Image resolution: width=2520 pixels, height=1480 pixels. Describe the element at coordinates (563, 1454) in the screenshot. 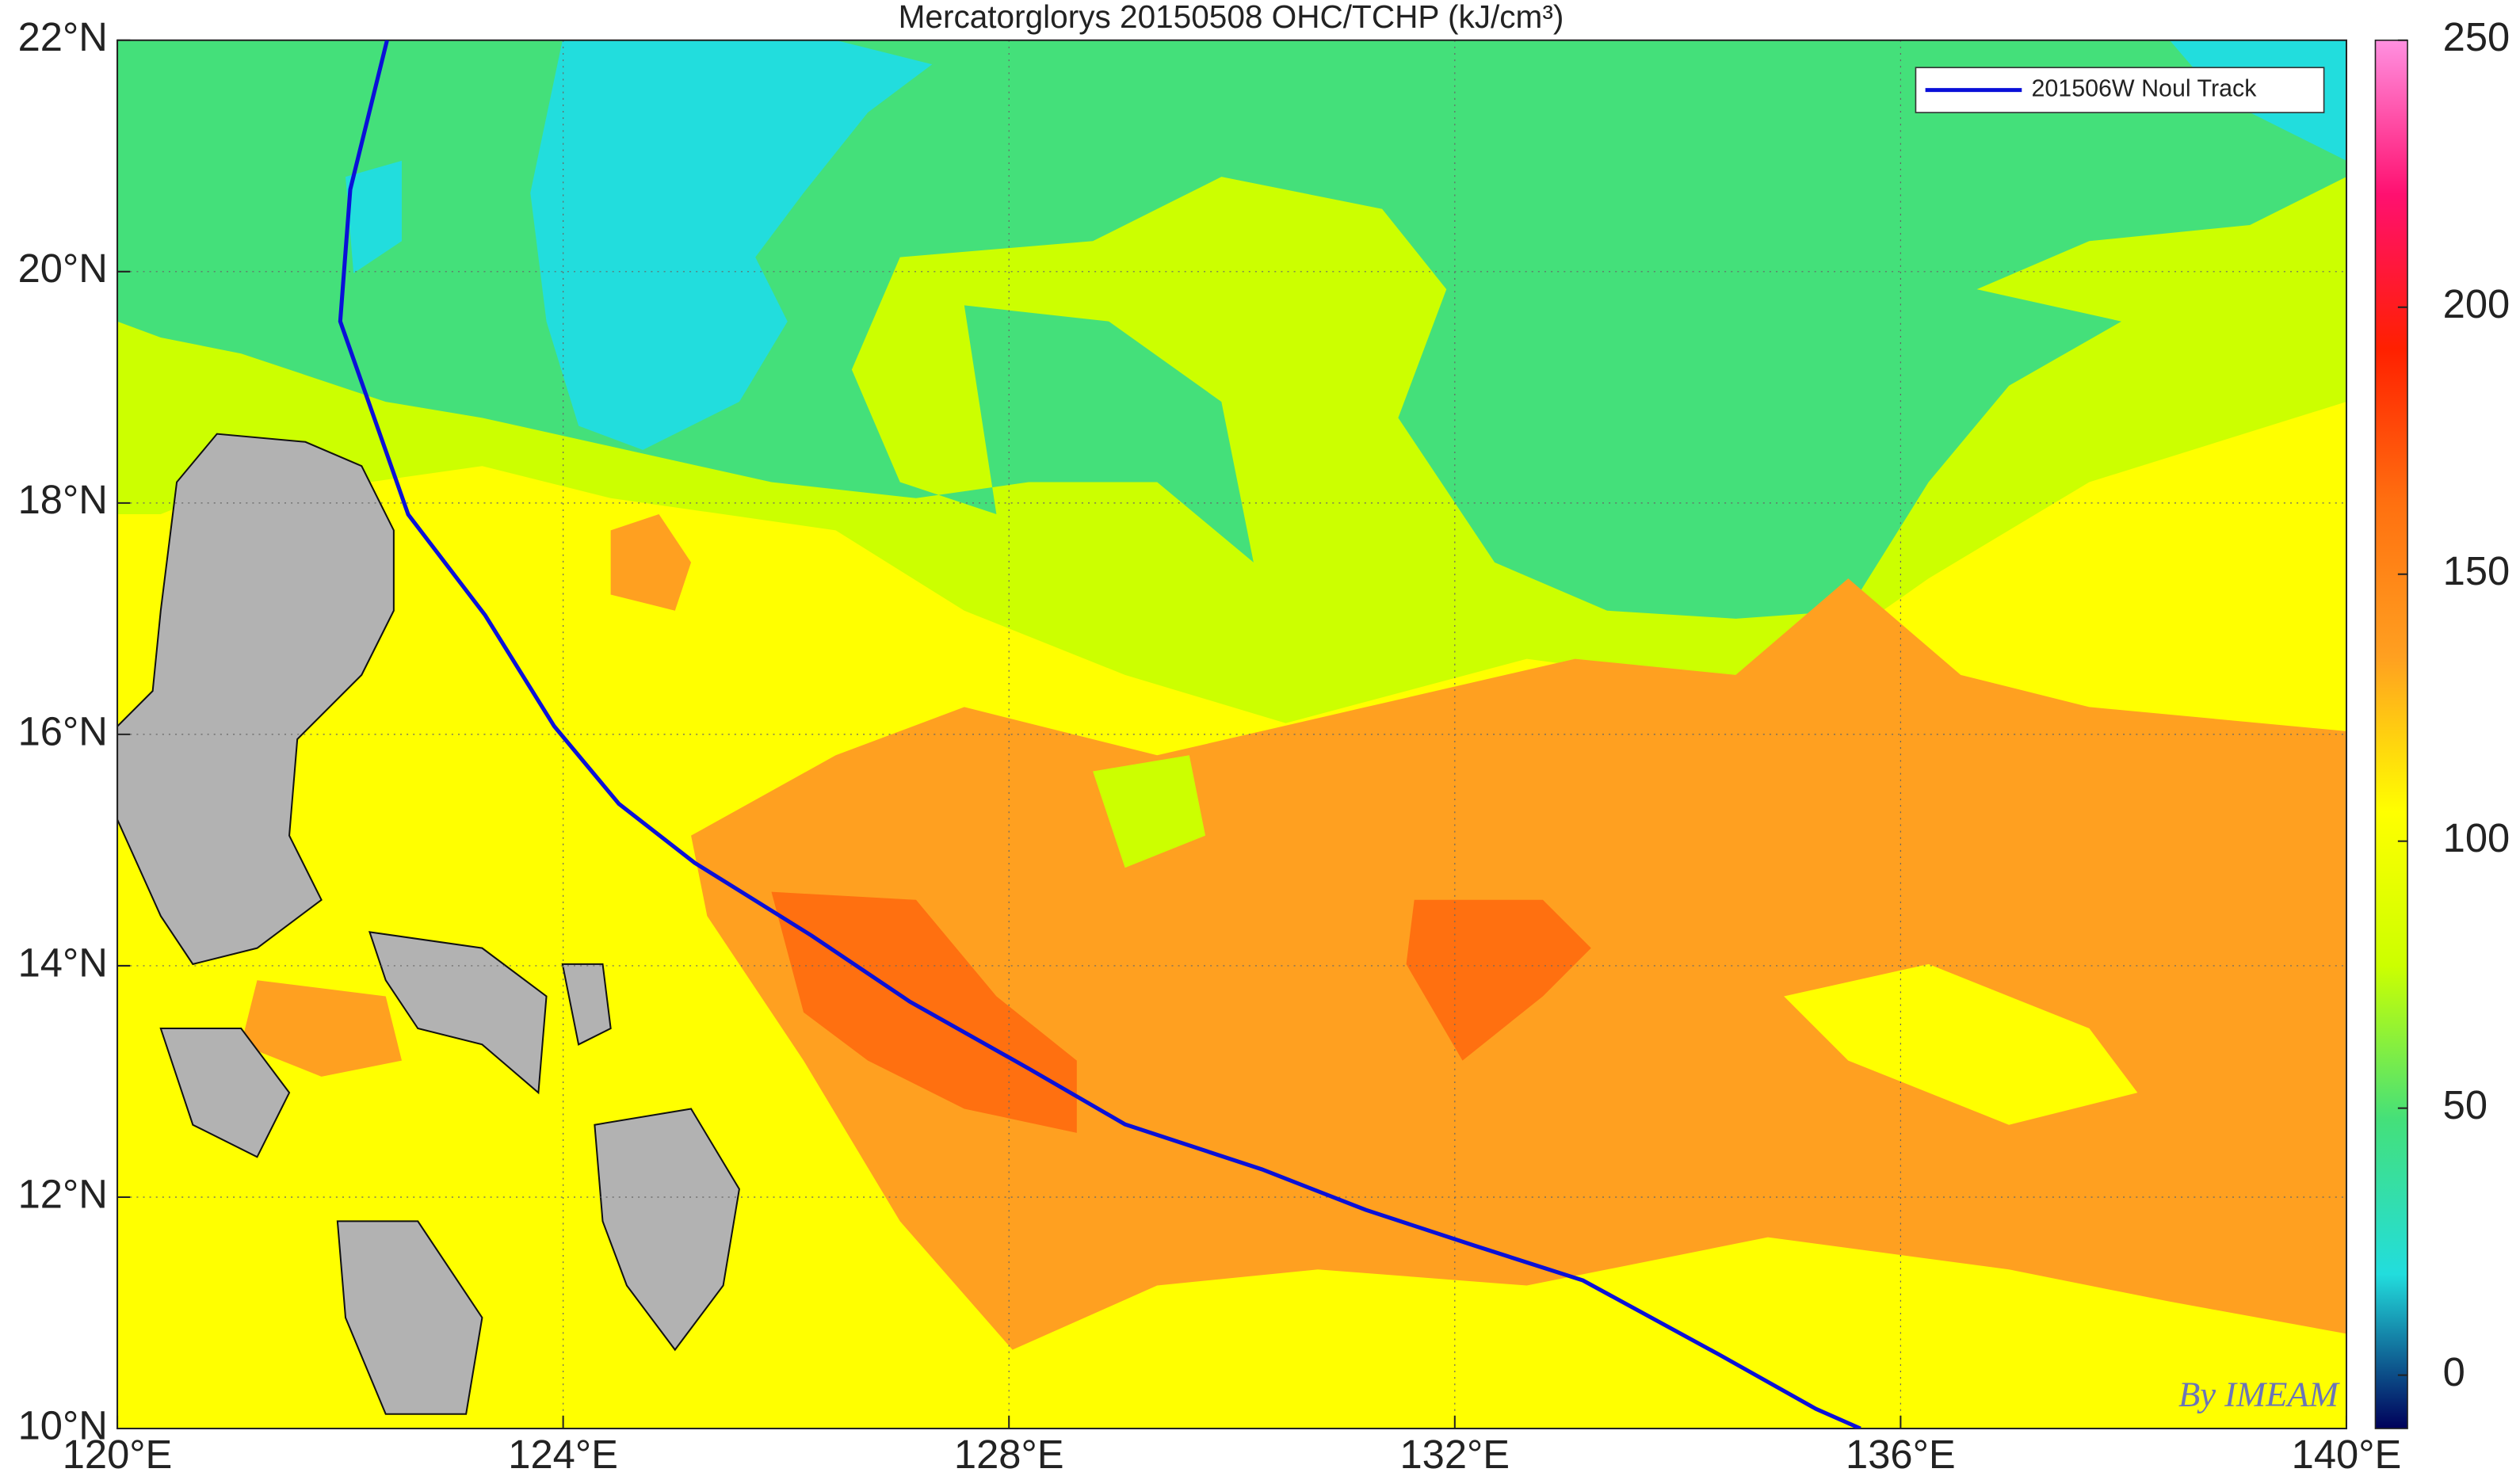

I see `x-tick-label: 124°E` at that location.